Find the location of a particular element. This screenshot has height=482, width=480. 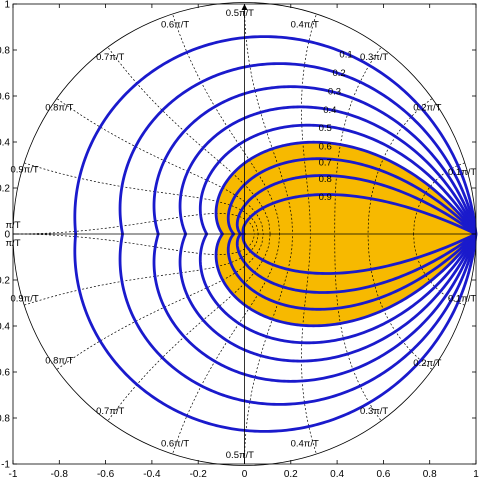

natural-frequency-line-0.3-upper is located at coordinates (357, 141).